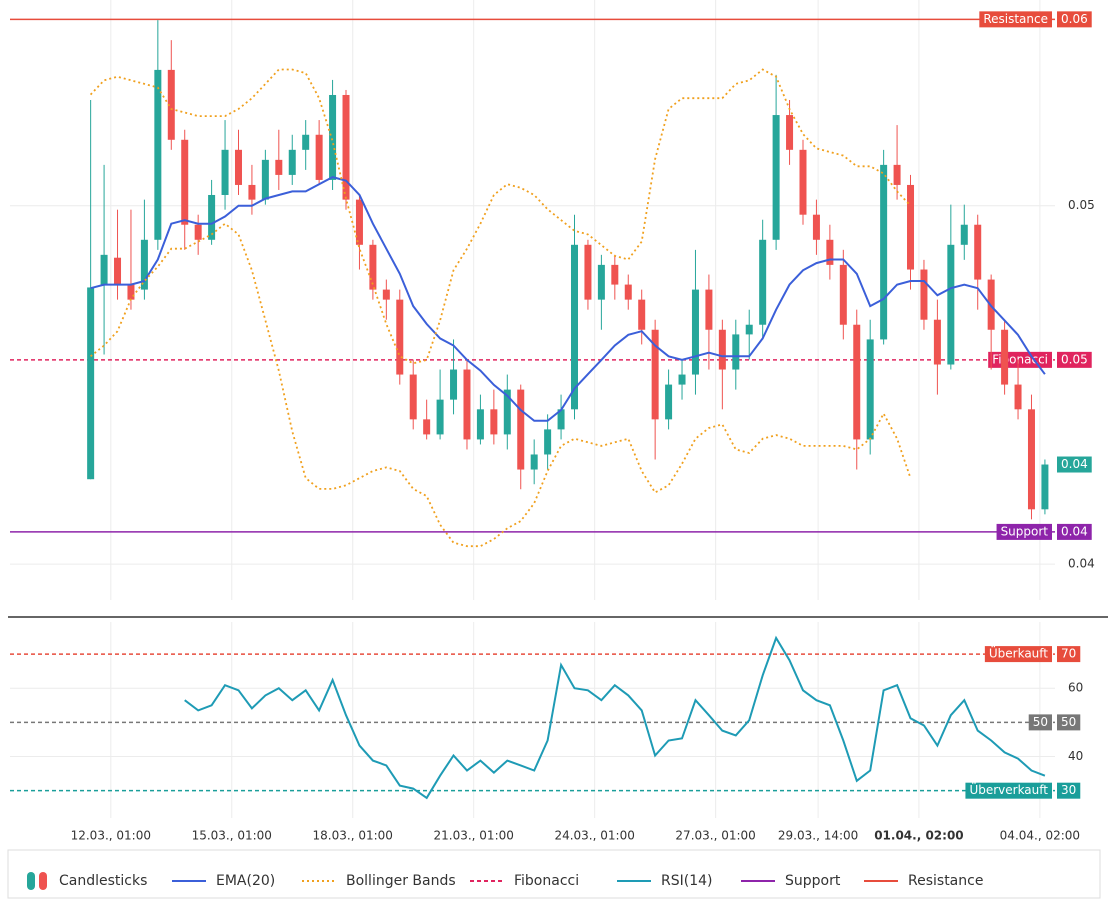 The height and width of the screenshot is (901, 1108). I want to click on legend-label: Resistance, so click(945, 881).